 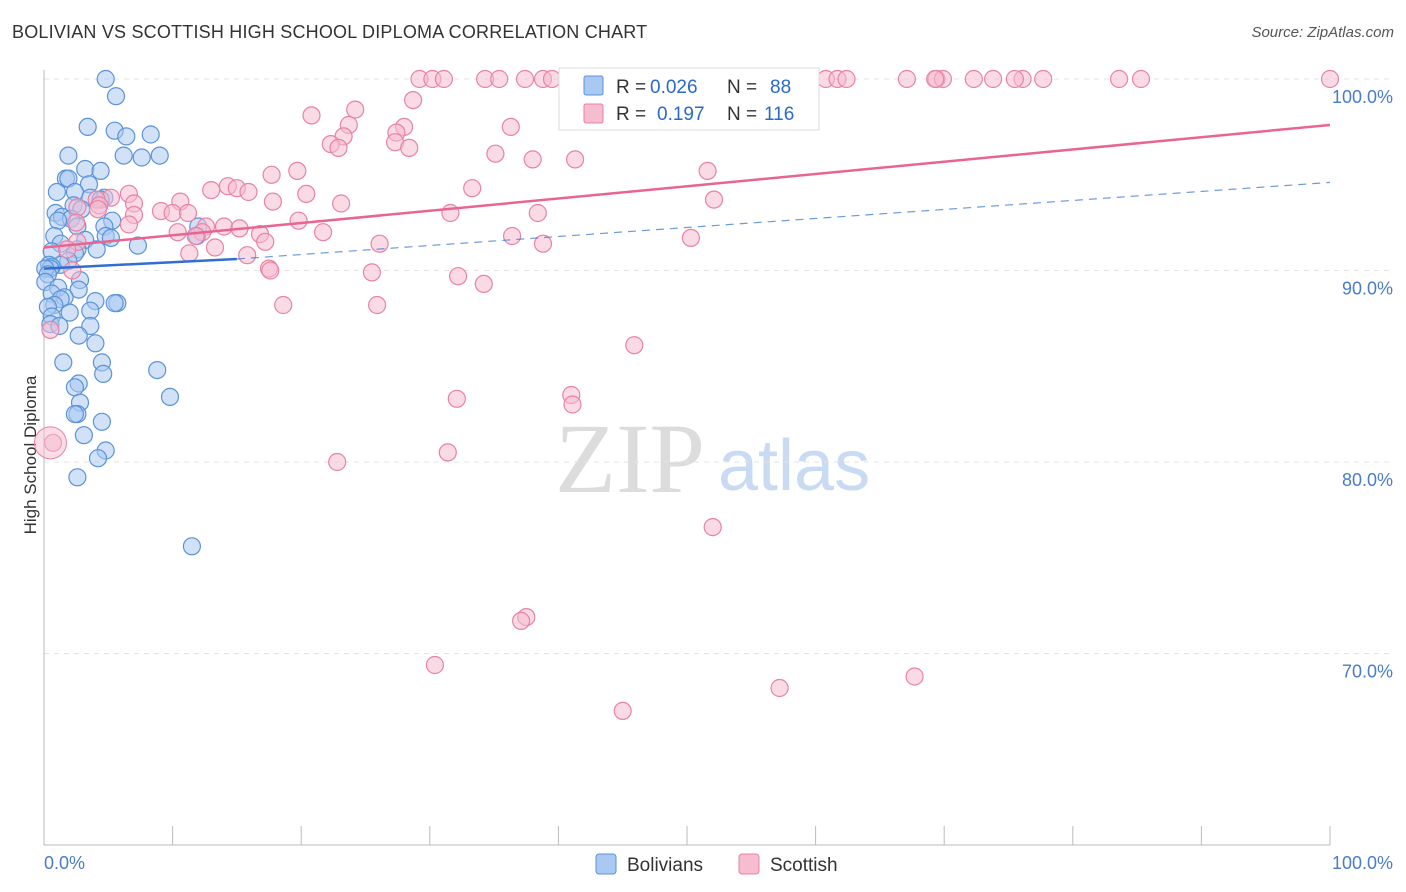 I want to click on source-label: Source: ZipAtlas.com, so click(x=1322, y=32).